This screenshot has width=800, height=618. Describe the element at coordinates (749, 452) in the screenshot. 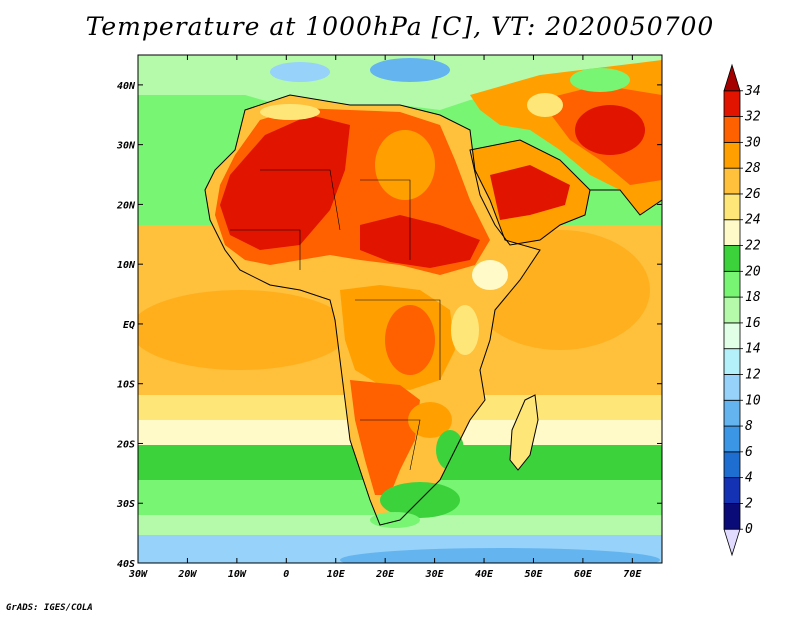

I see `colorbar-label: 6` at that location.